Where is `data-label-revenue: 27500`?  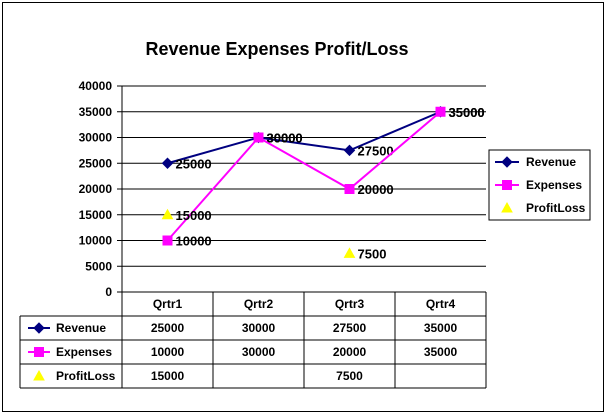
data-label-revenue: 27500 is located at coordinates (376, 150).